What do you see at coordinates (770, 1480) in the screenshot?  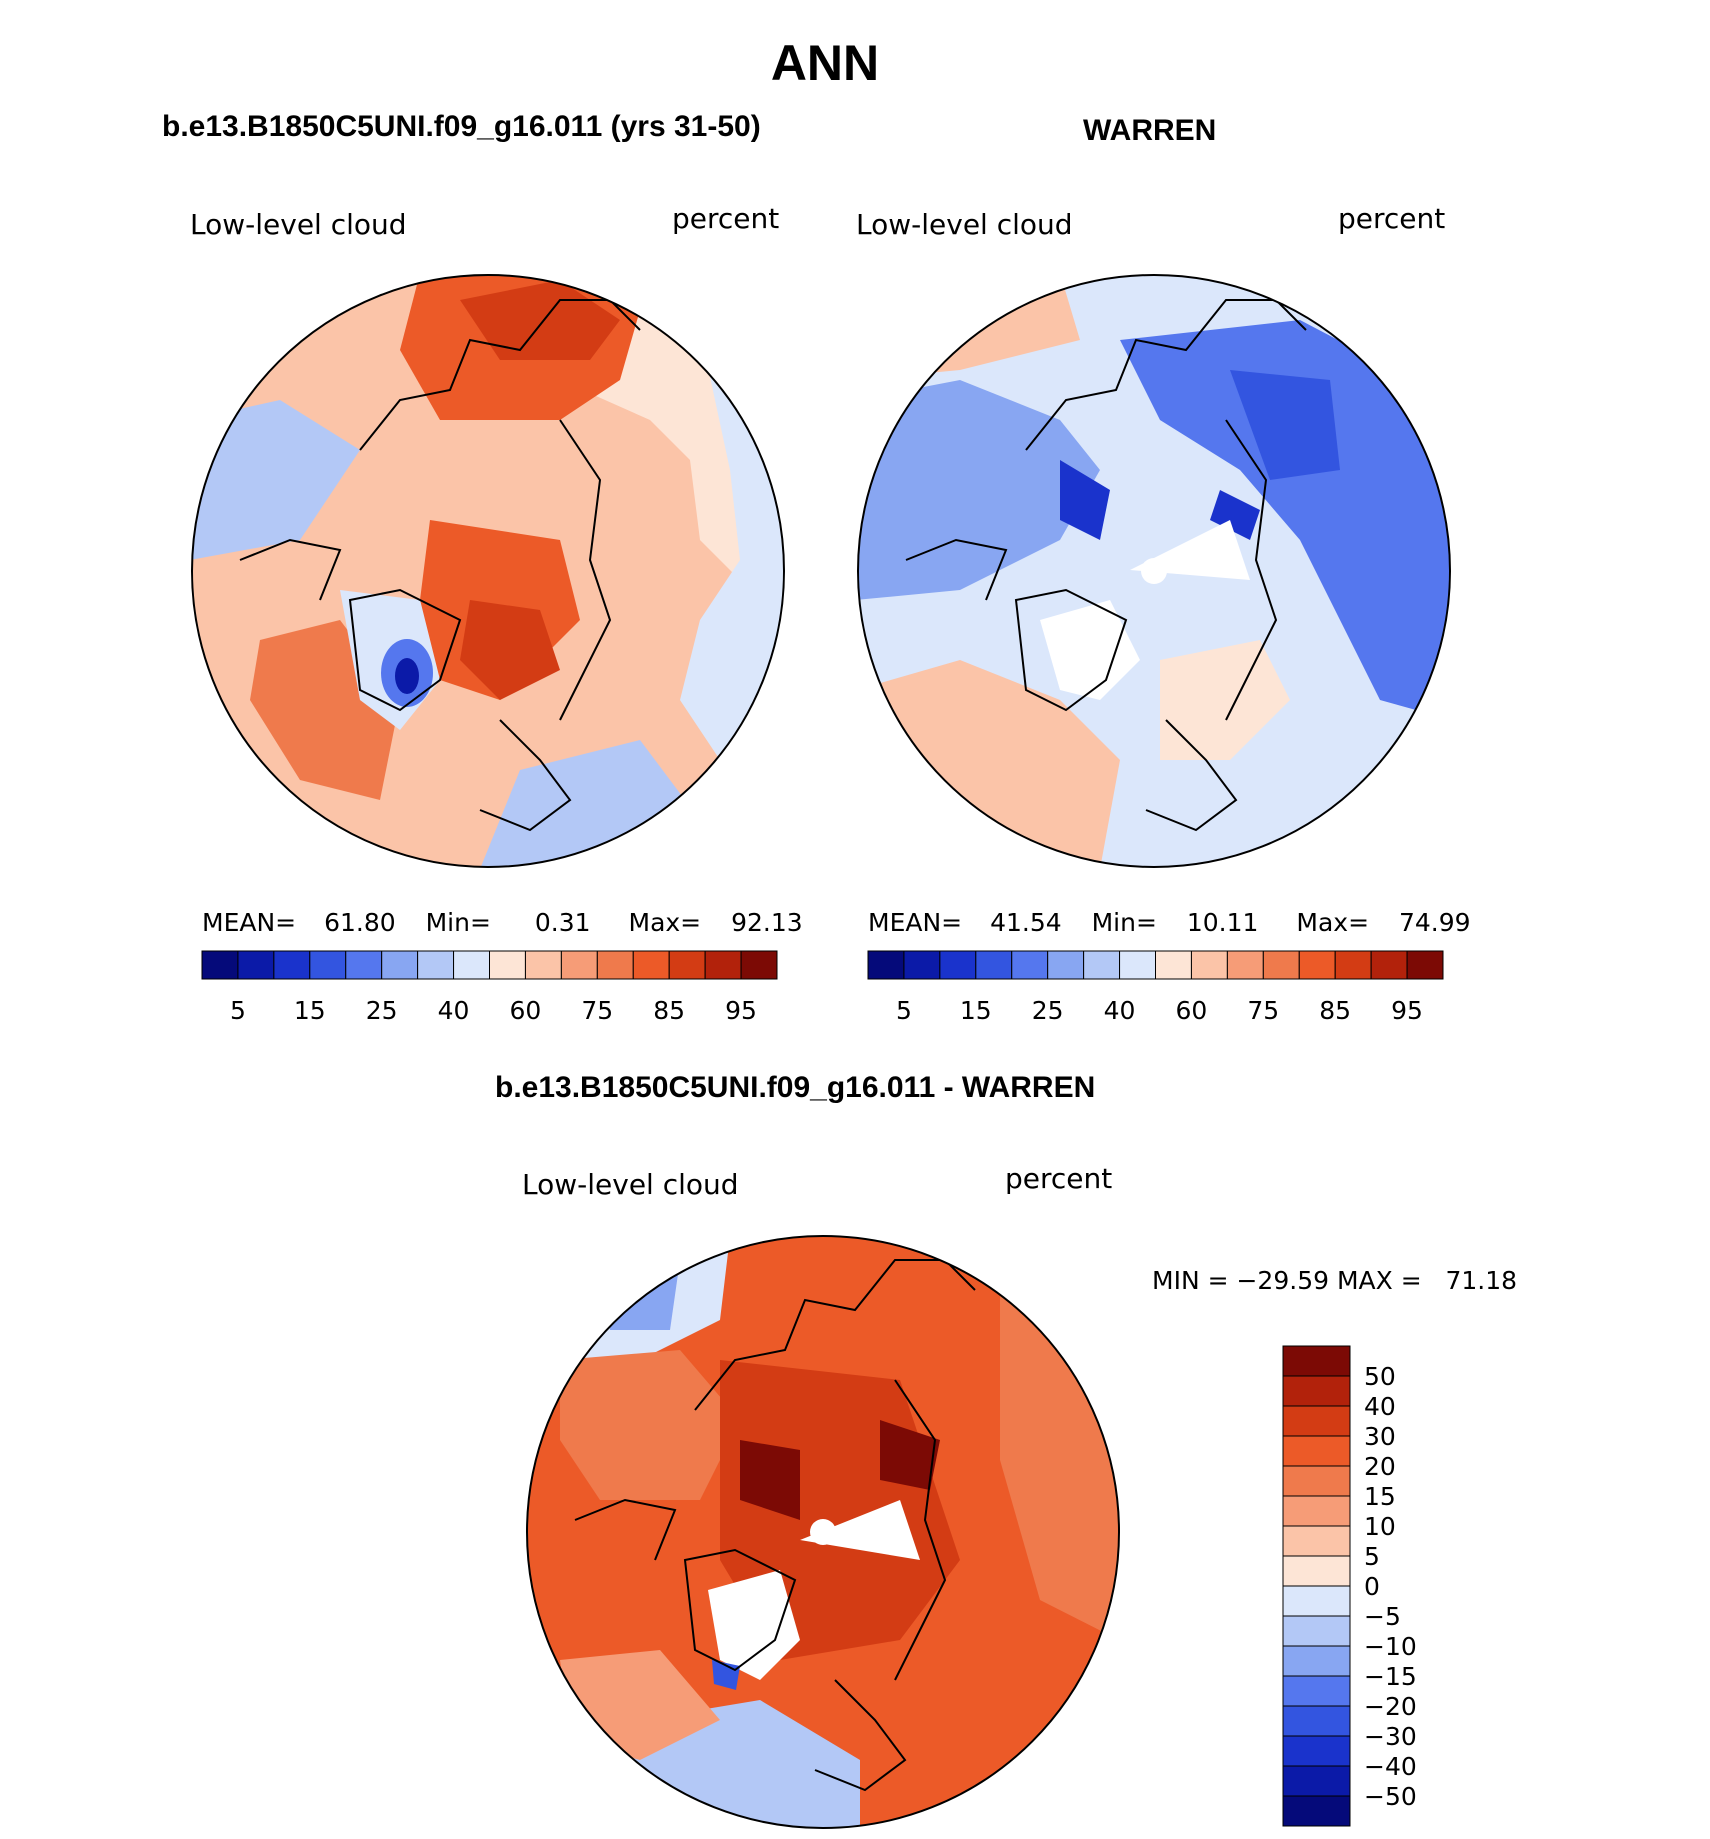 I see `panel3-field-max1` at bounding box center [770, 1480].